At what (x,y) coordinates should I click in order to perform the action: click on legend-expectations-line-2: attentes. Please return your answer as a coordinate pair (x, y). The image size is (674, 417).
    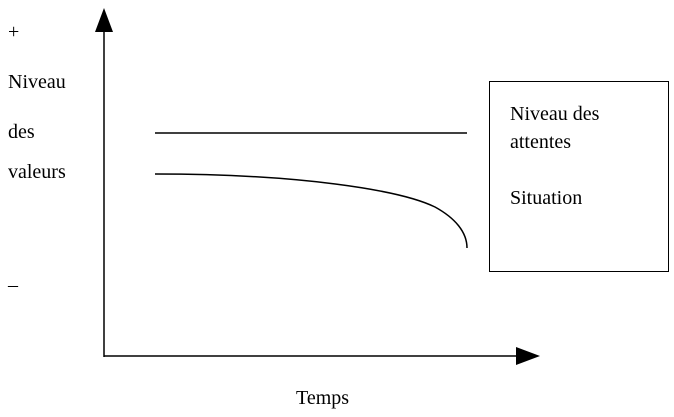
    Looking at the image, I should click on (541, 142).